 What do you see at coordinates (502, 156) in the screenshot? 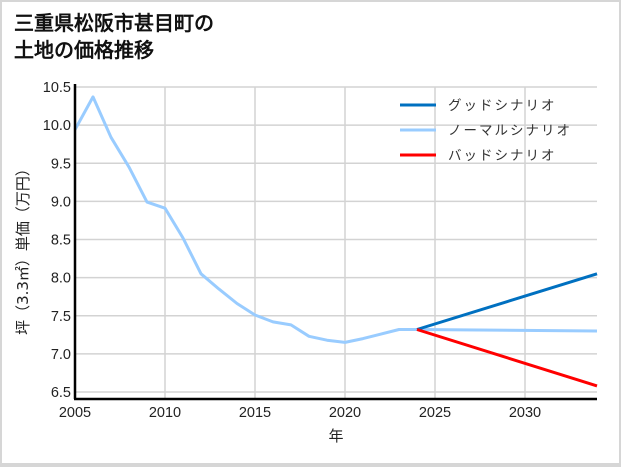
I see `legend-label: バッドシナリオ` at bounding box center [502, 156].